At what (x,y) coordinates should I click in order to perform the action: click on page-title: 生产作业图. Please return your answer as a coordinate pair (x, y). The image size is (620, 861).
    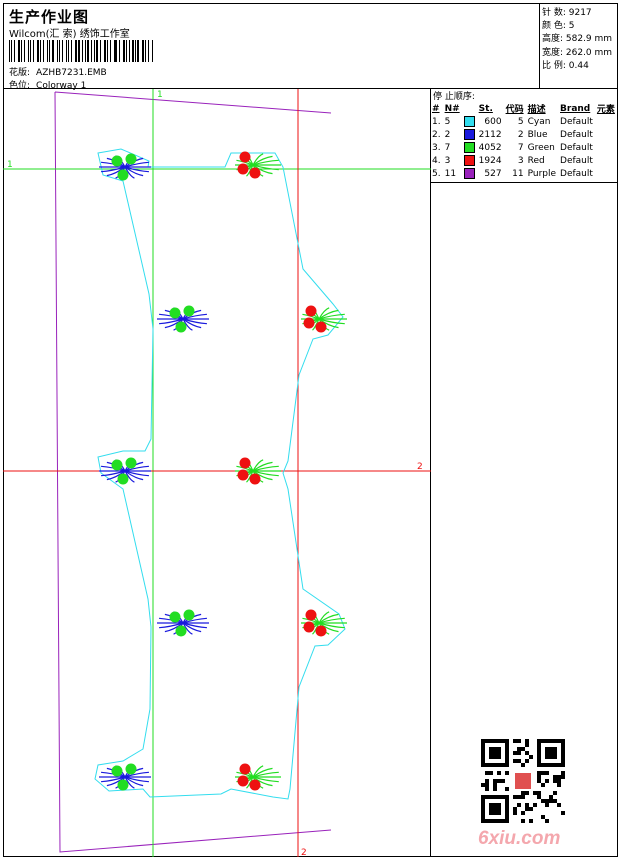
    Looking at the image, I should click on (49, 17).